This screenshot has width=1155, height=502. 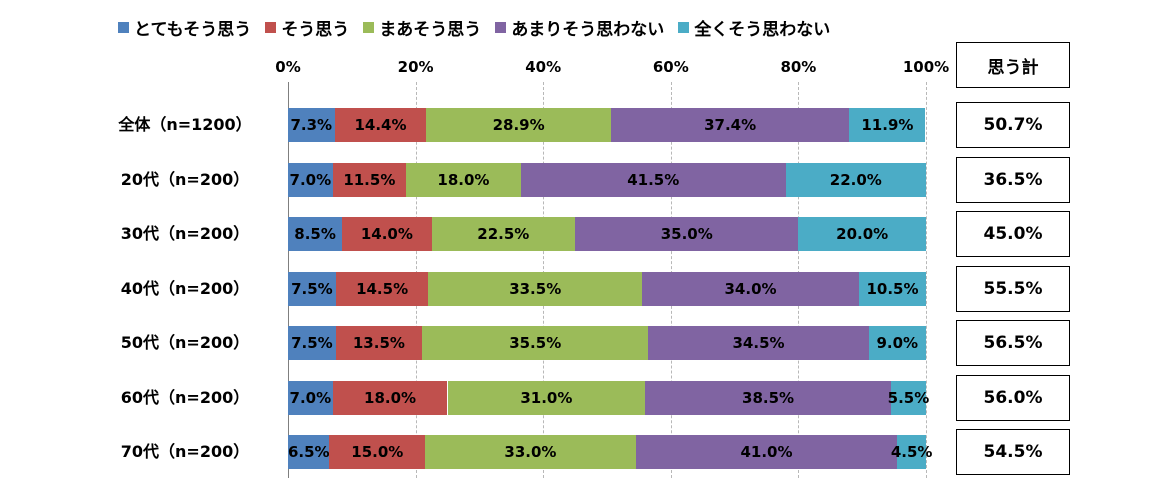 I want to click on summary-value: 56.5%, so click(x=1013, y=343).